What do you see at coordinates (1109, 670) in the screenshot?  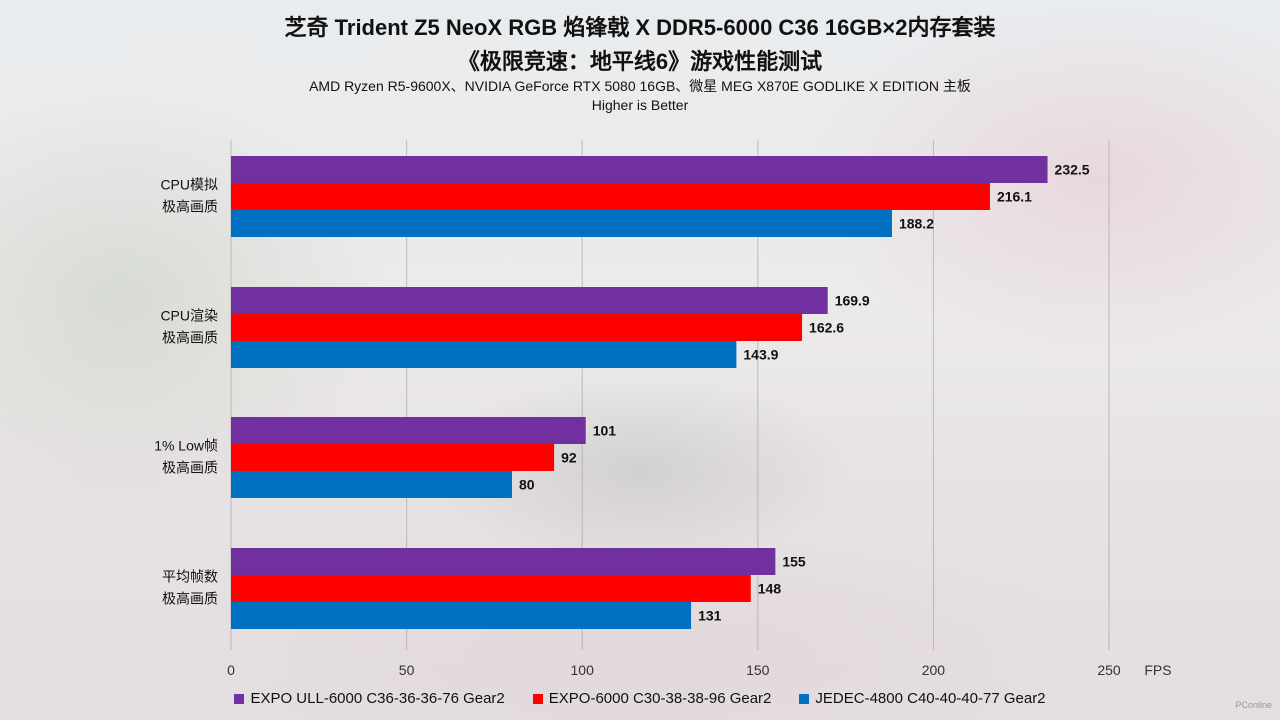 I see `x-tick-label: 250` at bounding box center [1109, 670].